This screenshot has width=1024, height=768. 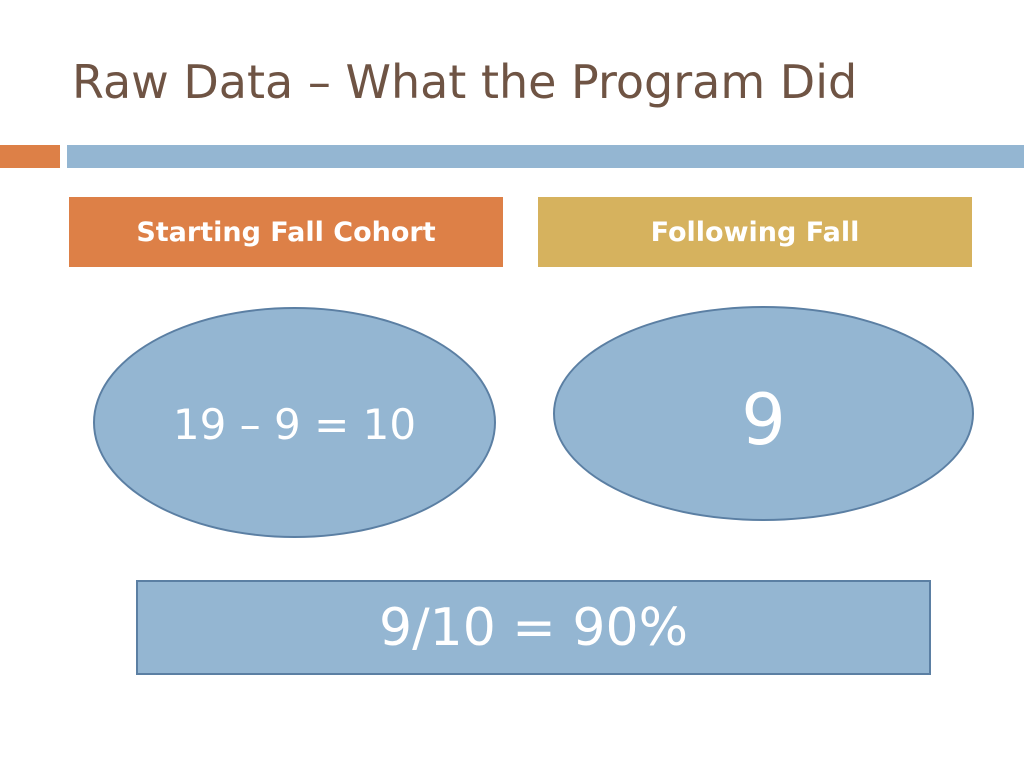 I want to click on following-fall-label: Following Fall, so click(x=755, y=232).